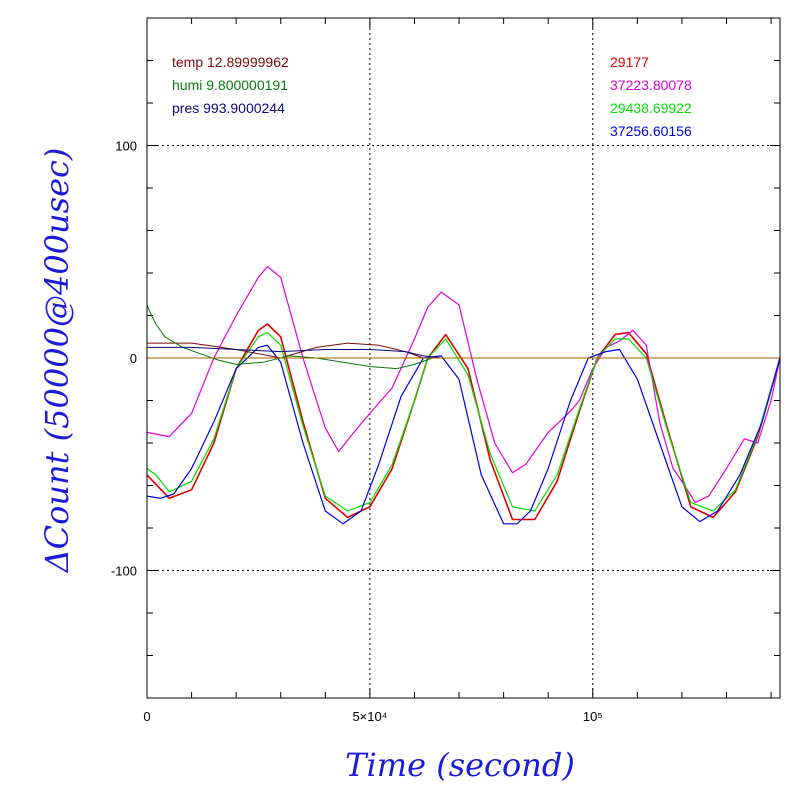 This screenshot has height=802, width=797. Describe the element at coordinates (124, 571) in the screenshot. I see `y-tick-label: -100` at that location.